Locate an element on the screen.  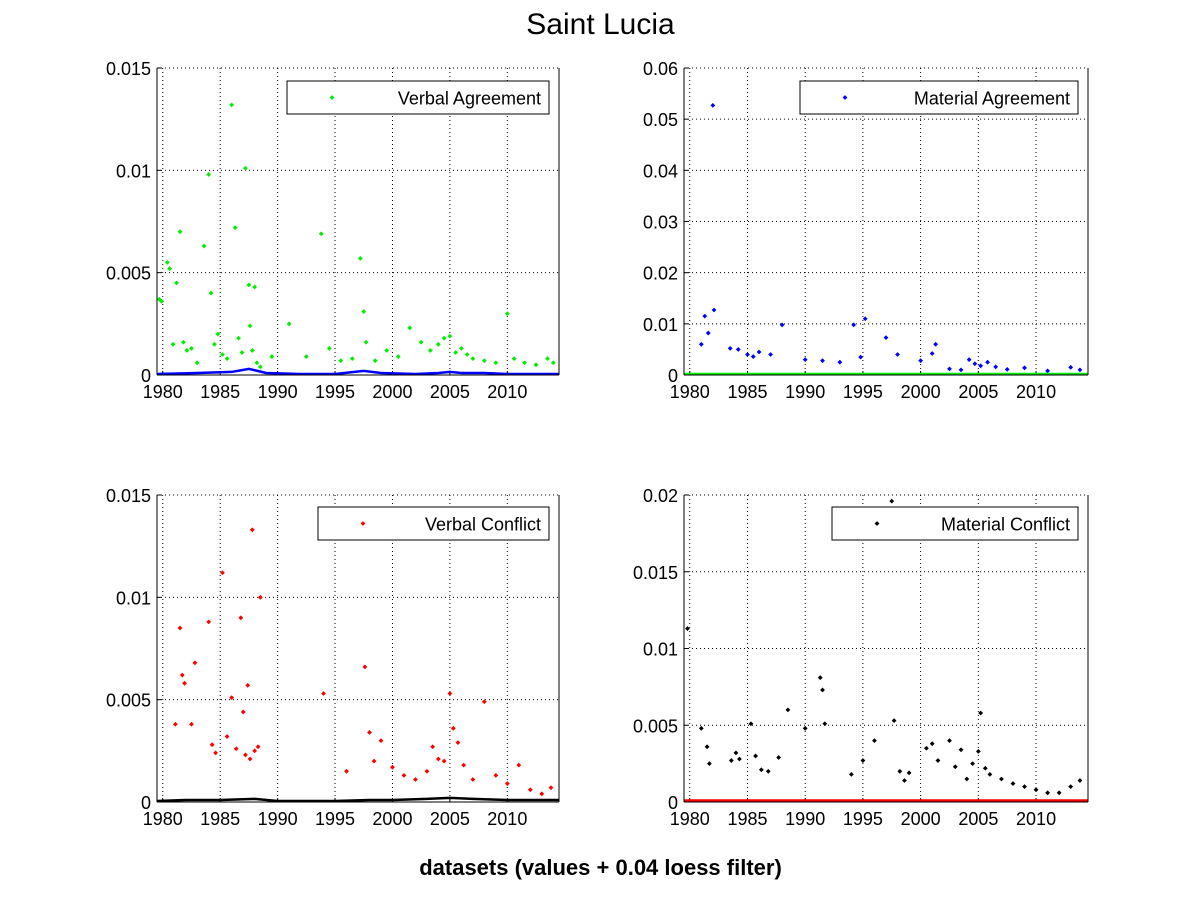
x-tick-label: 1980 is located at coordinates (690, 392).